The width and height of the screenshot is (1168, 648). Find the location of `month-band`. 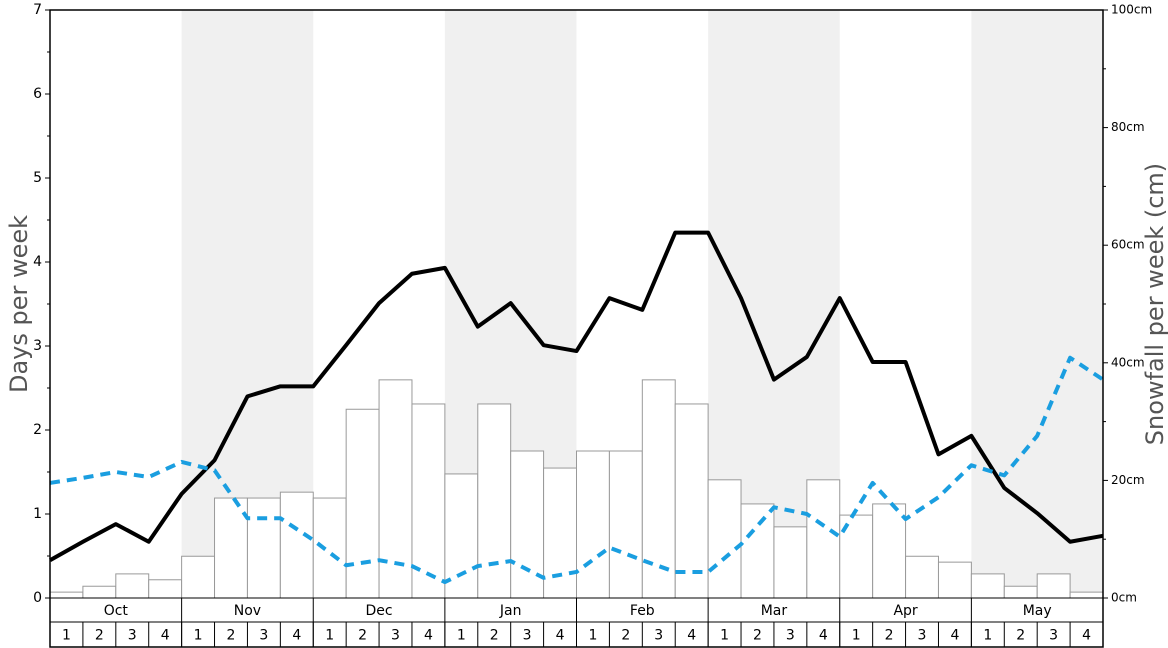

month-band is located at coordinates (1037, 304).